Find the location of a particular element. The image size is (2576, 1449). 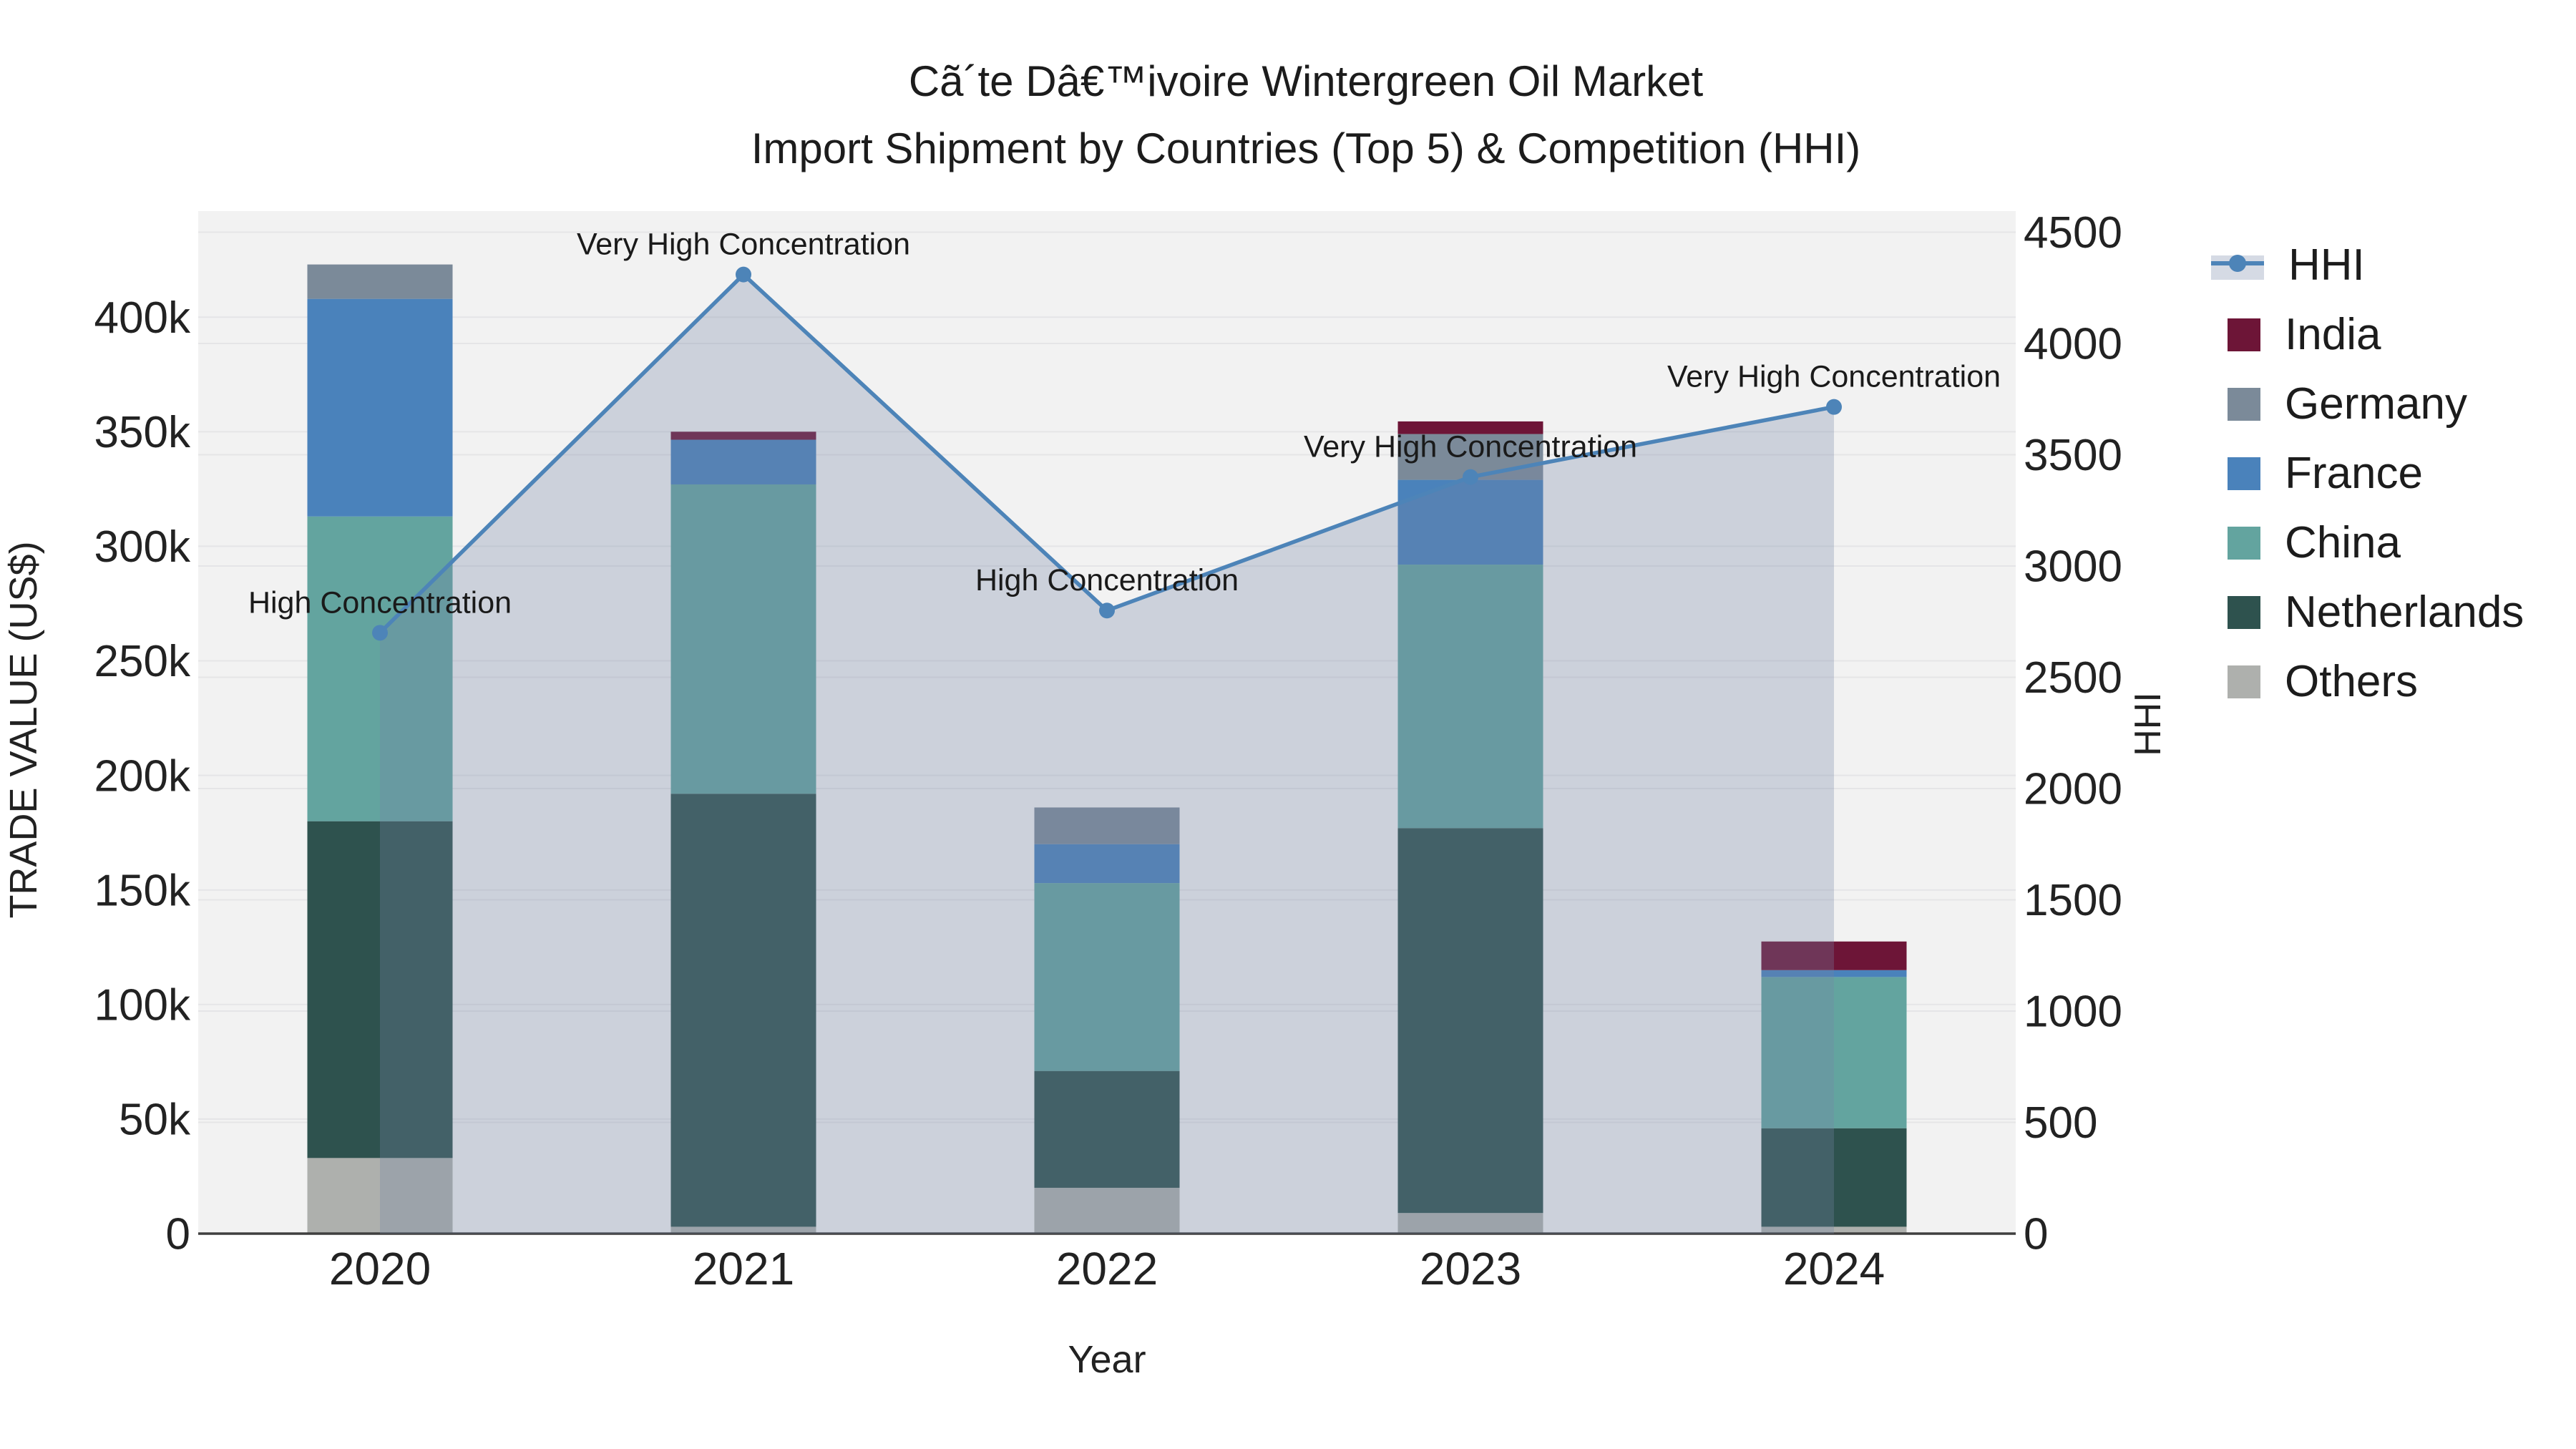

bar-france-2024 is located at coordinates (1834, 973).